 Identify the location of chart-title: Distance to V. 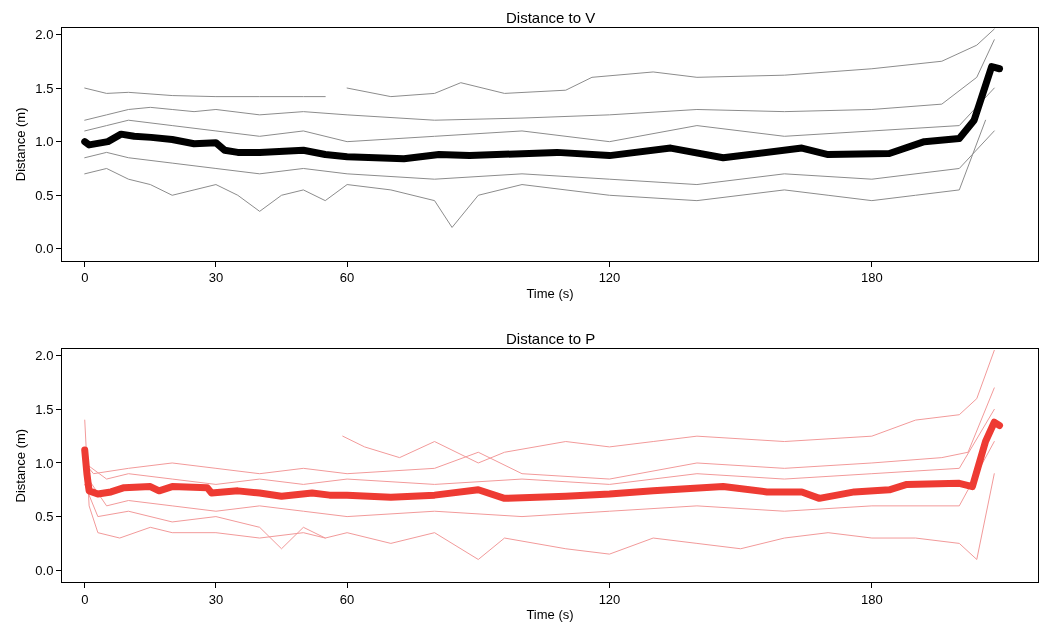
(551, 17).